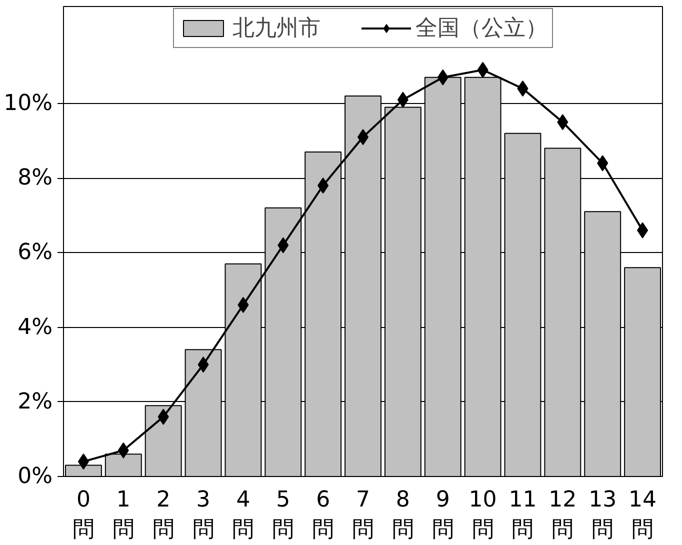 The image size is (682, 545). What do you see at coordinates (562, 515) in the screenshot?
I see `x-tick-label: 12 問` at bounding box center [562, 515].